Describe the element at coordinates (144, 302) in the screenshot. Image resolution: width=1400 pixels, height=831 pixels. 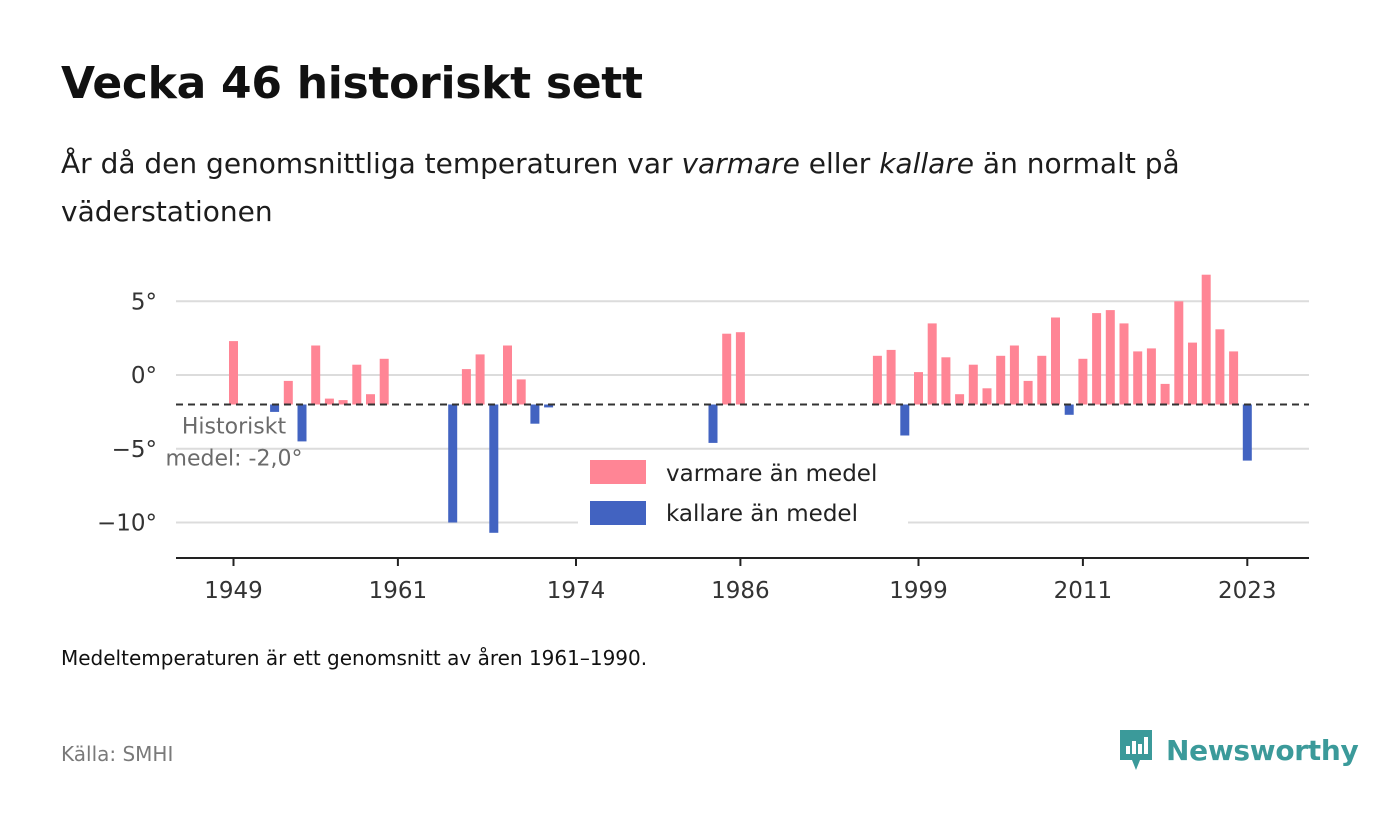
I see `y-tick-label: 5°` at that location.